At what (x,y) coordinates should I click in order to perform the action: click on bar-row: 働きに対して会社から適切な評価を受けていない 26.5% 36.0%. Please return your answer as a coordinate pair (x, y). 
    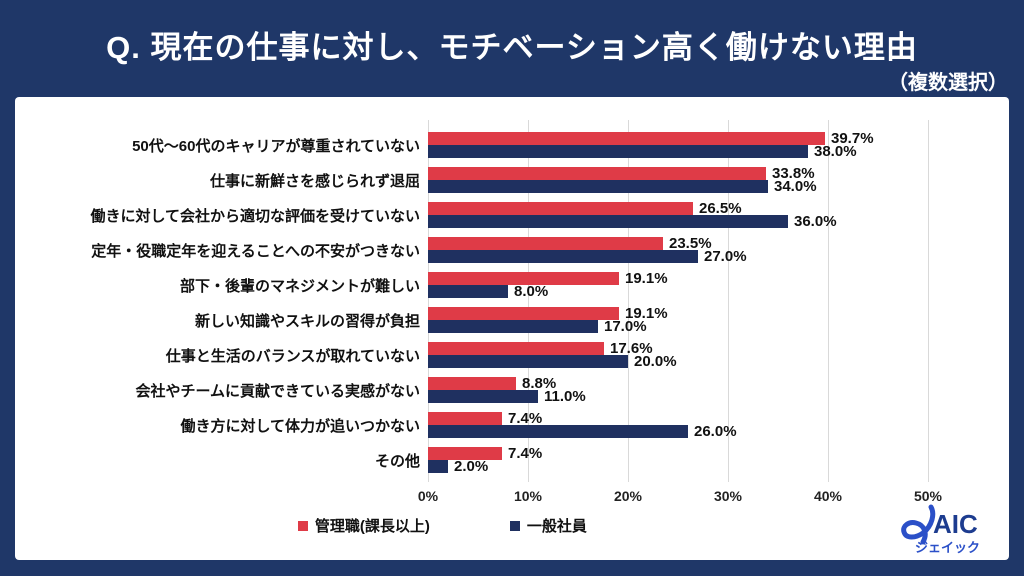
    Looking at the image, I should click on (512, 215).